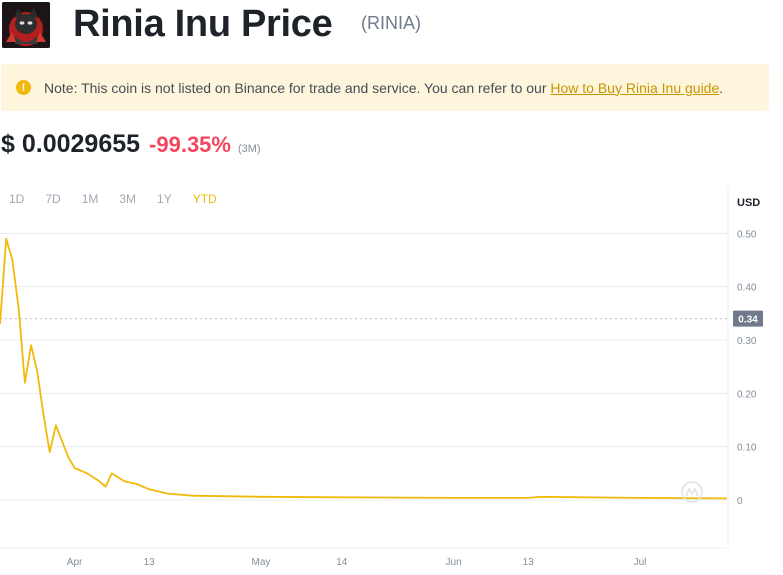  I want to click on crosshair-badge, so click(748, 318).